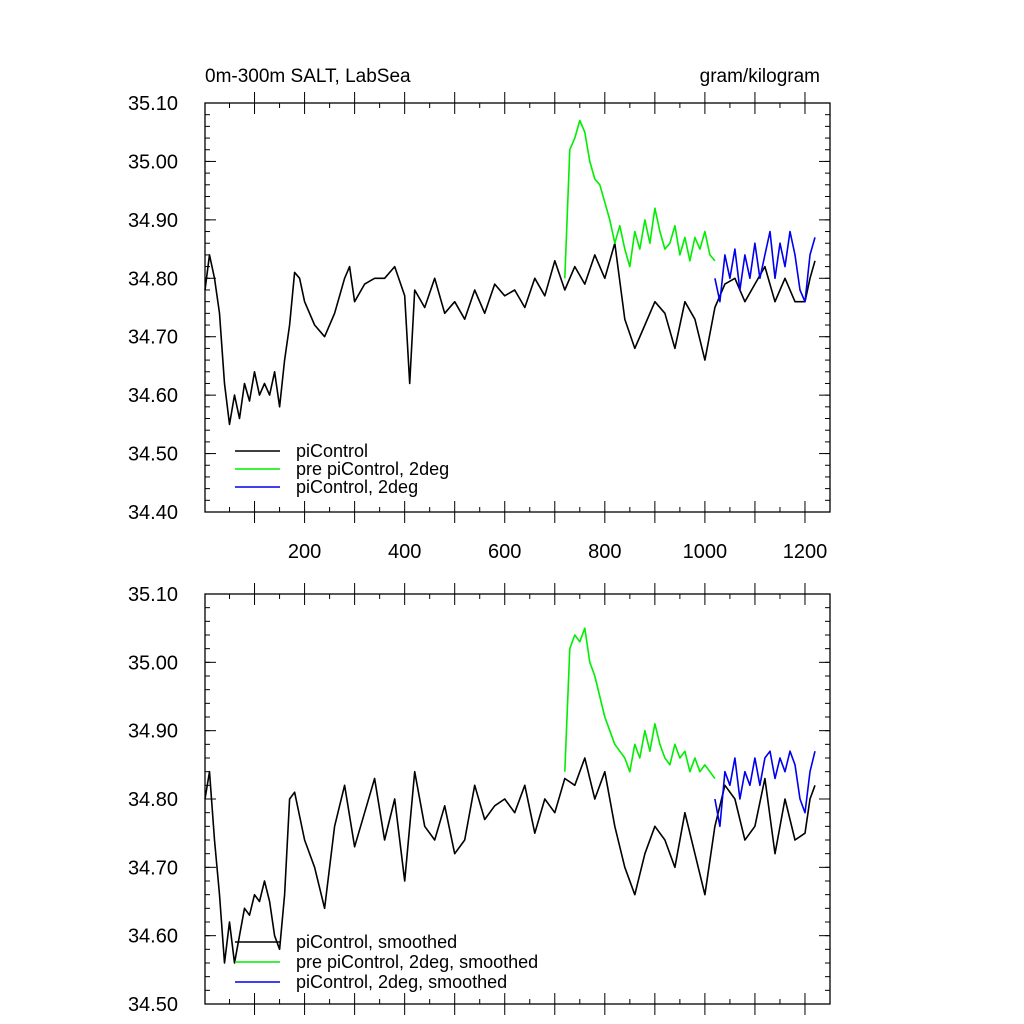 The width and height of the screenshot is (1024, 1024). Describe the element at coordinates (153, 455) in the screenshot. I see `top-y-tick-label: 34.50` at that location.